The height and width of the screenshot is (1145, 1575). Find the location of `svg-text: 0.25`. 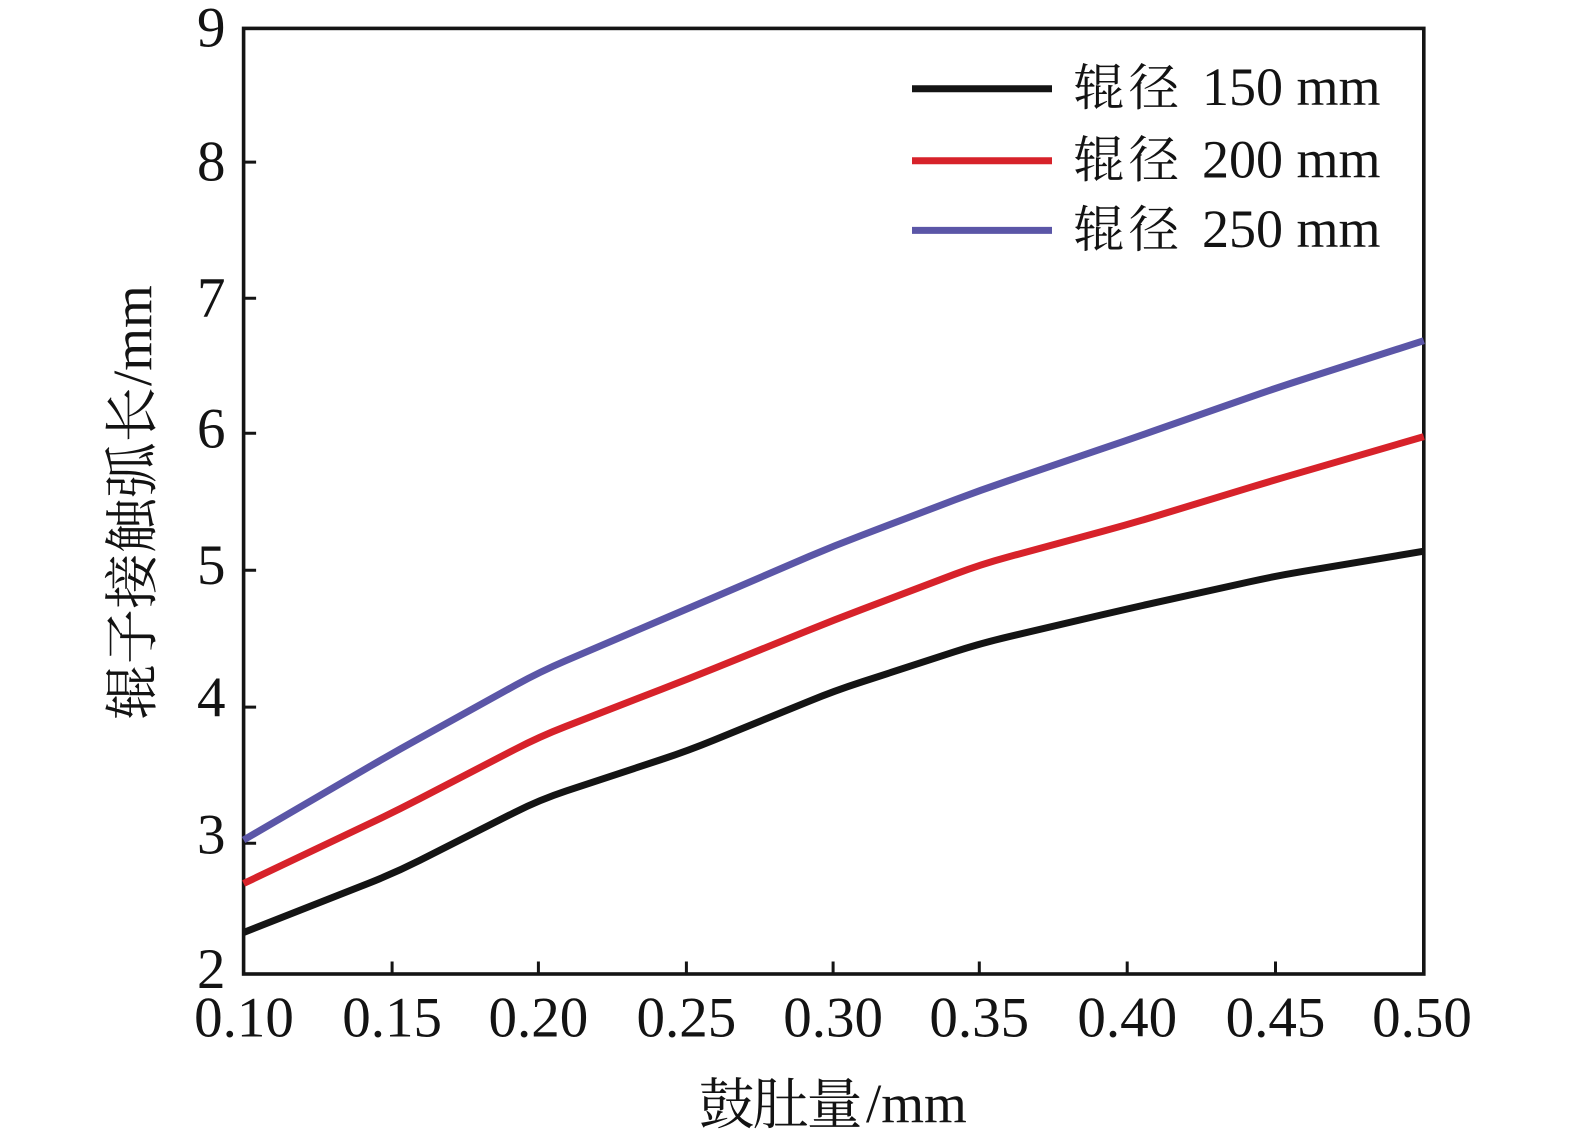

svg-text: 0.25 is located at coordinates (687, 1018).